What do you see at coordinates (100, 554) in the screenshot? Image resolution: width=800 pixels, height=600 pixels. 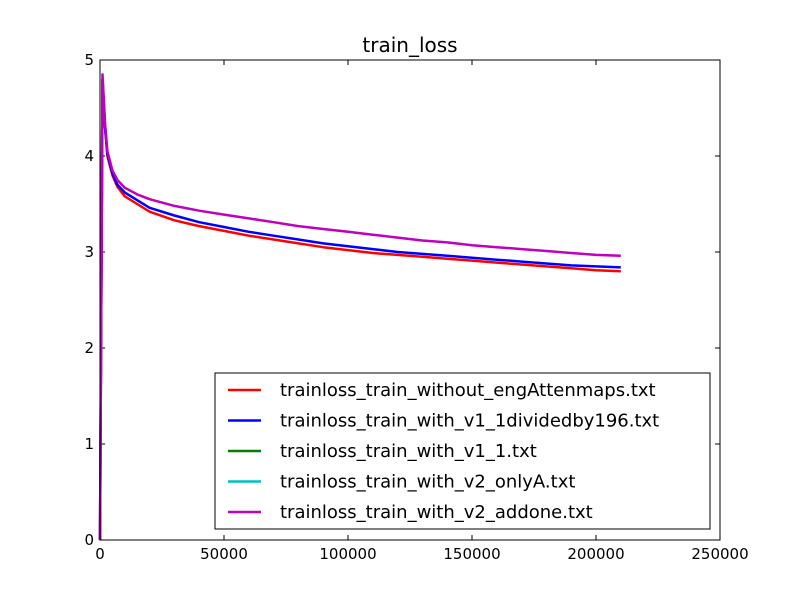 I see `x-tick-label: 0` at bounding box center [100, 554].